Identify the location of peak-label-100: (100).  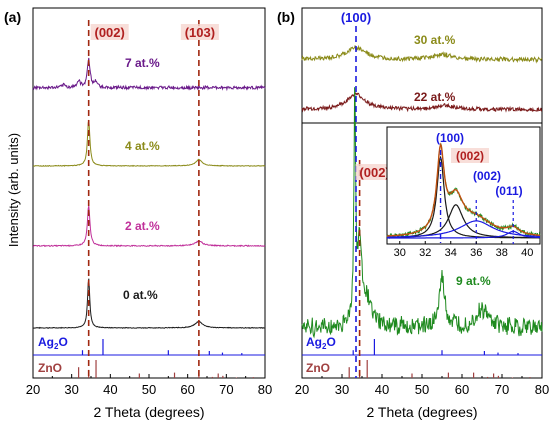
(356, 17).